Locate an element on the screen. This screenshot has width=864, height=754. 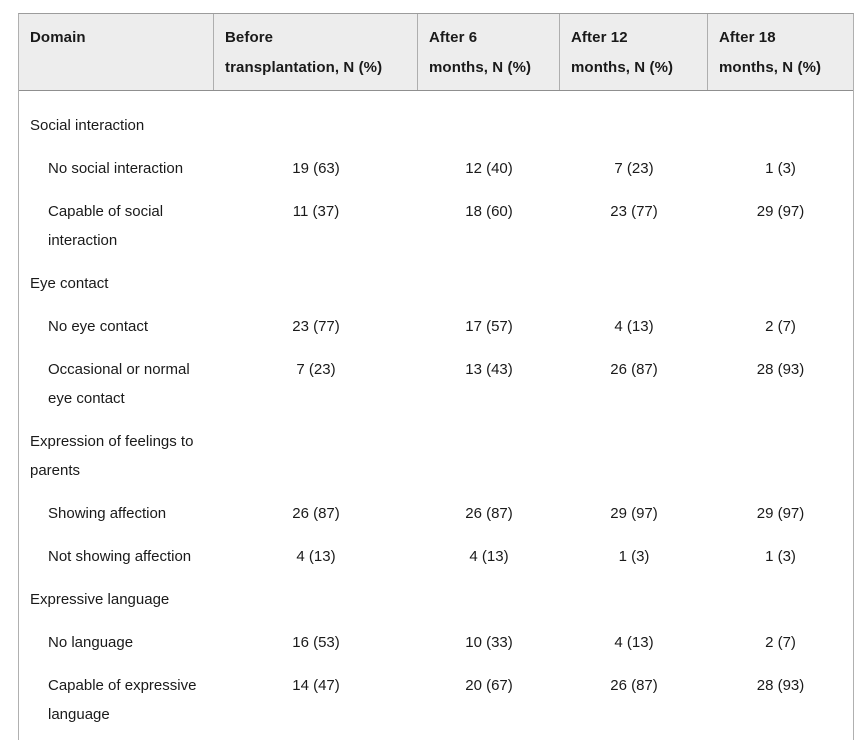
row-label-no-language: No language is located at coordinates (91, 642).